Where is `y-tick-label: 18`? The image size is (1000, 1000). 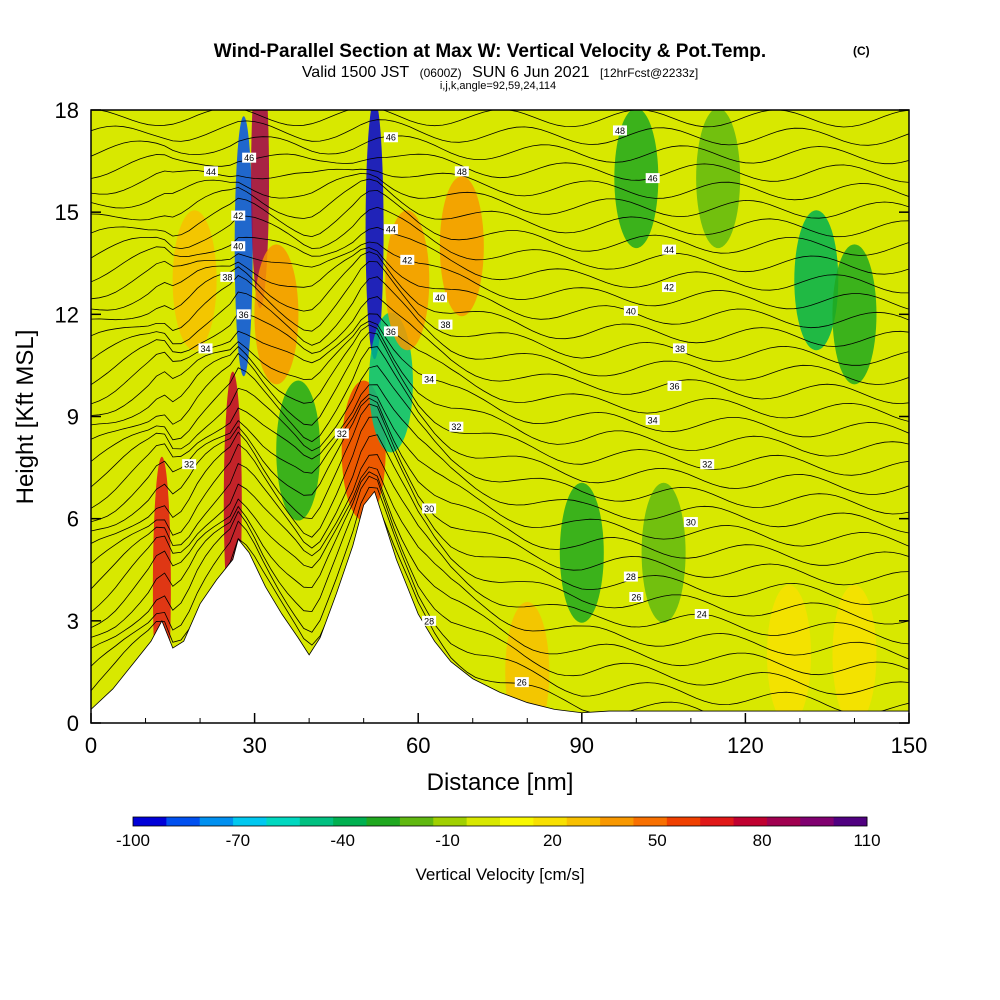
y-tick-label: 18 is located at coordinates (67, 110).